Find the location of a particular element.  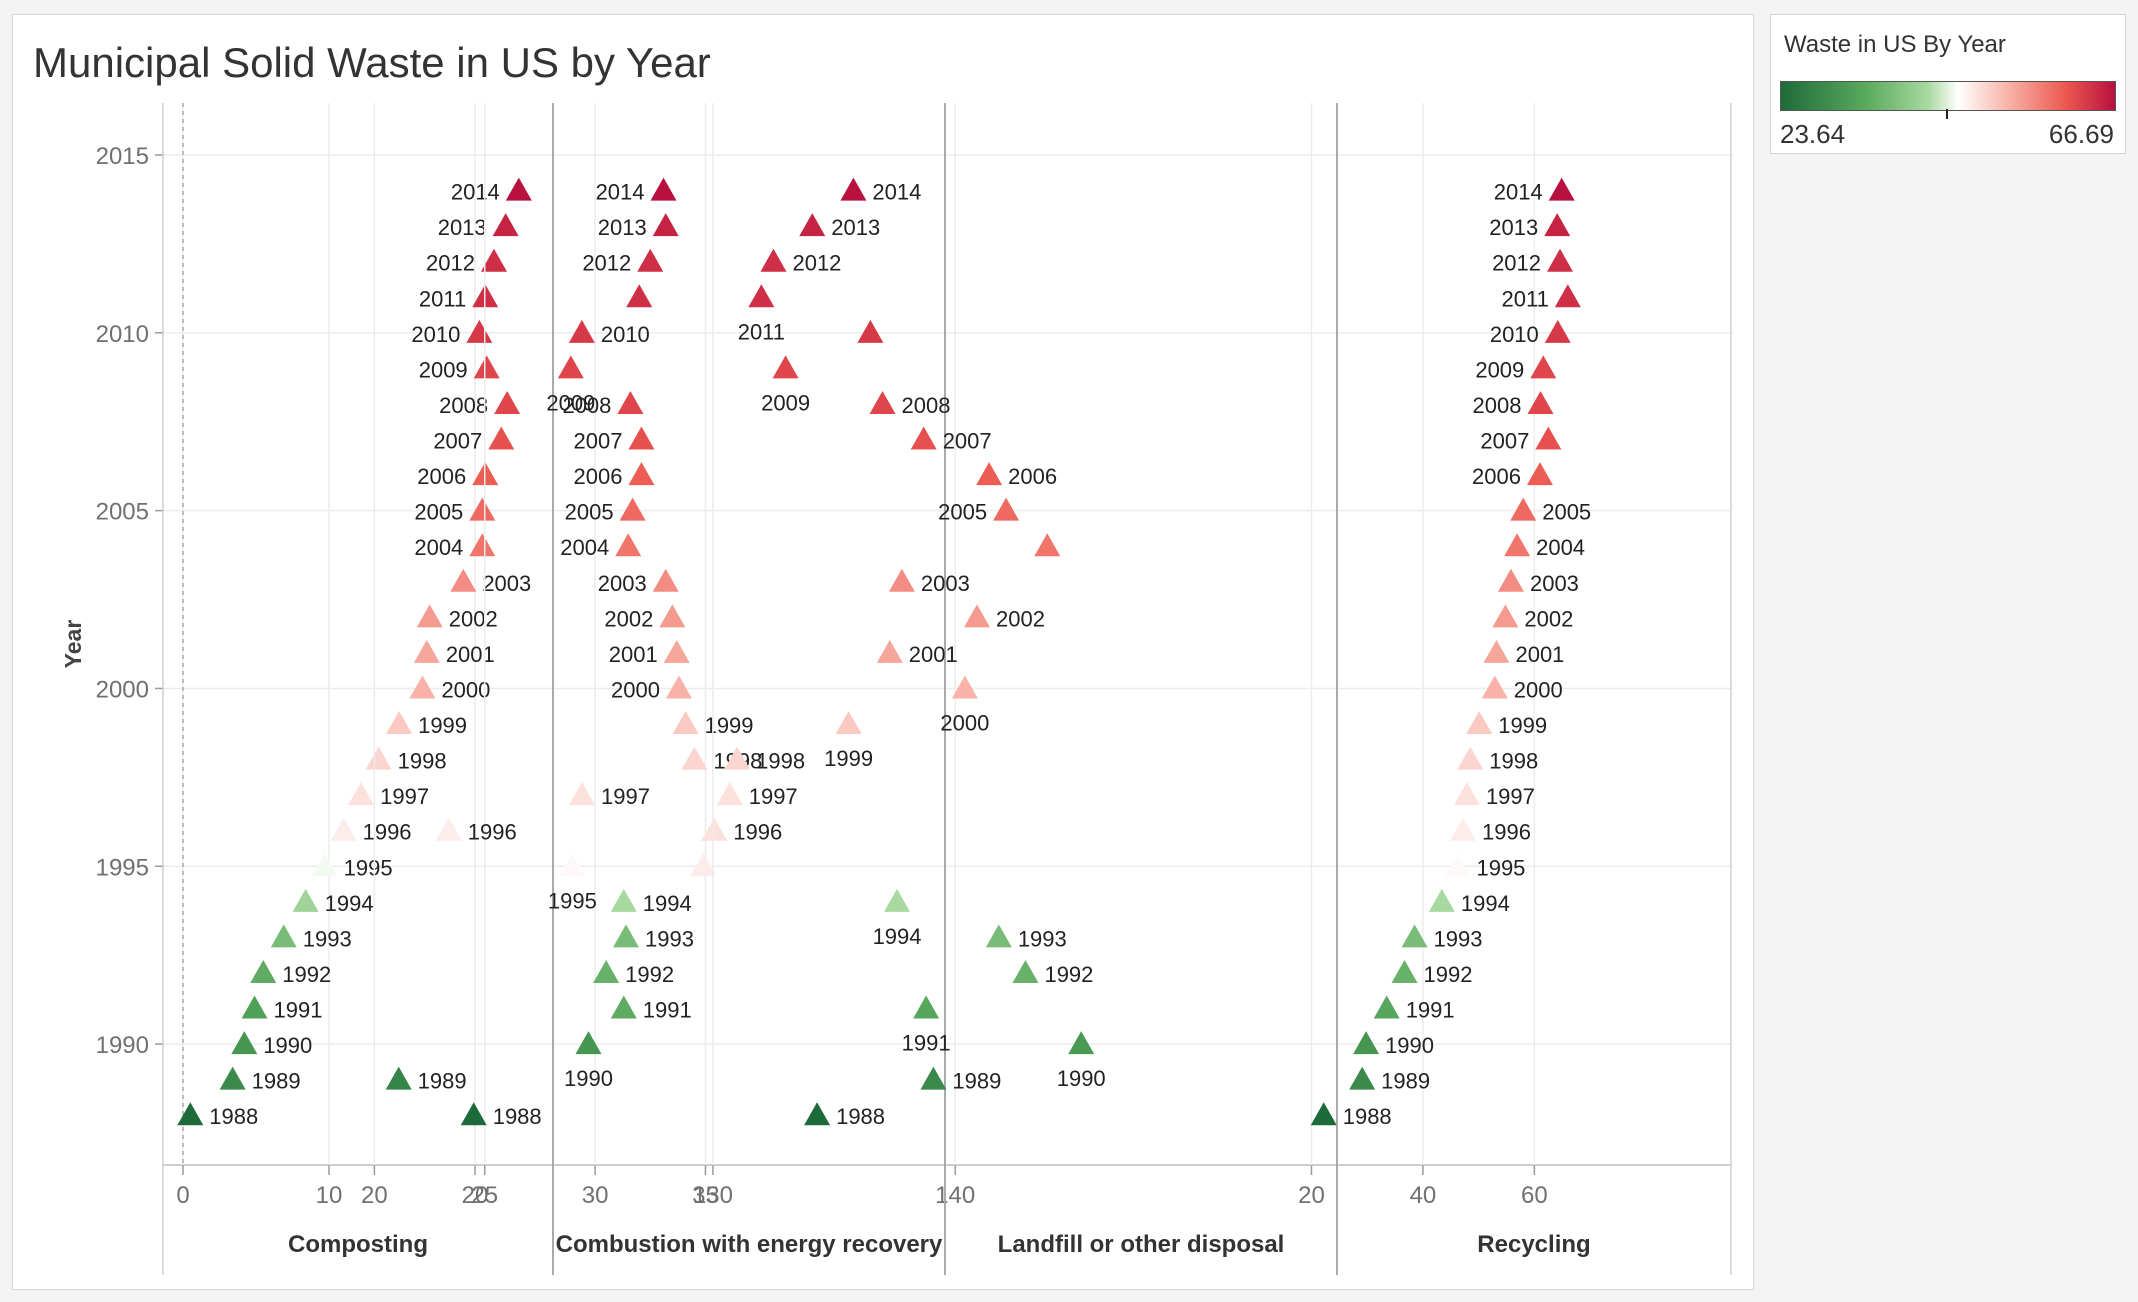

y-tick-label: 2000 is located at coordinates (122, 689).